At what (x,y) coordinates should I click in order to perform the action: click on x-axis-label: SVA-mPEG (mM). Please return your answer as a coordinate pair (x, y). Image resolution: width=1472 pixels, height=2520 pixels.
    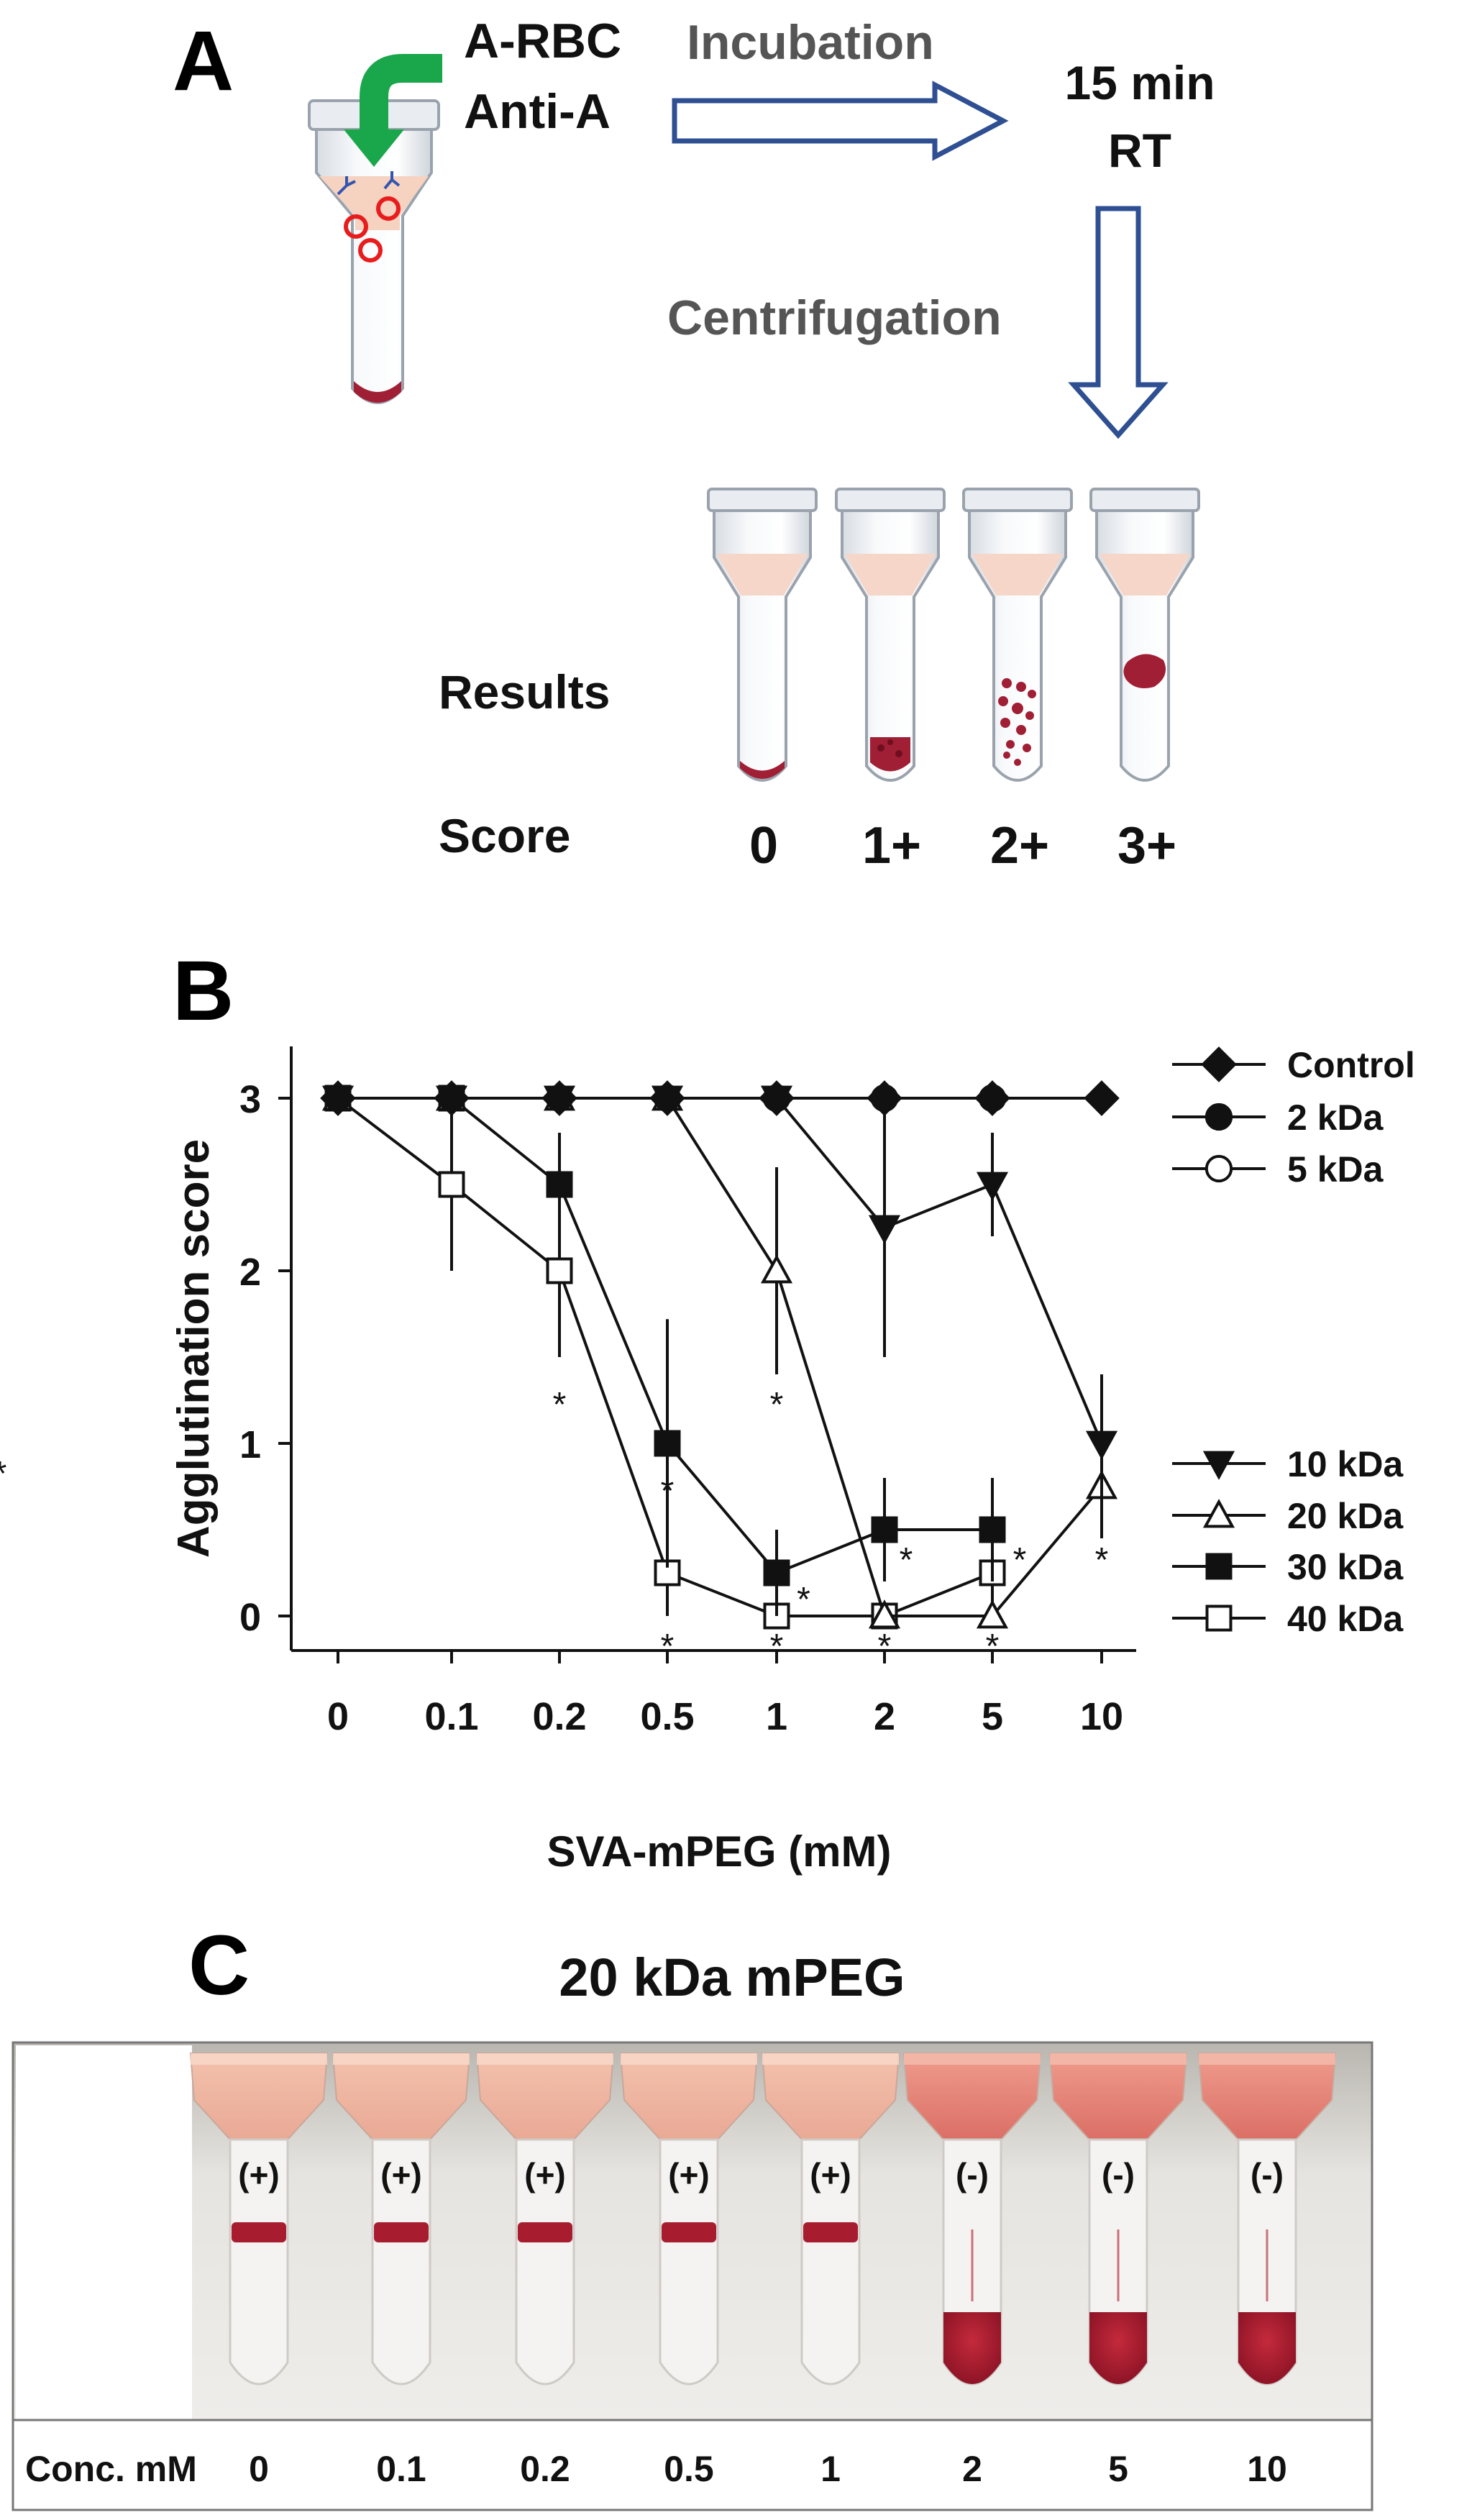
    Looking at the image, I should click on (719, 1851).